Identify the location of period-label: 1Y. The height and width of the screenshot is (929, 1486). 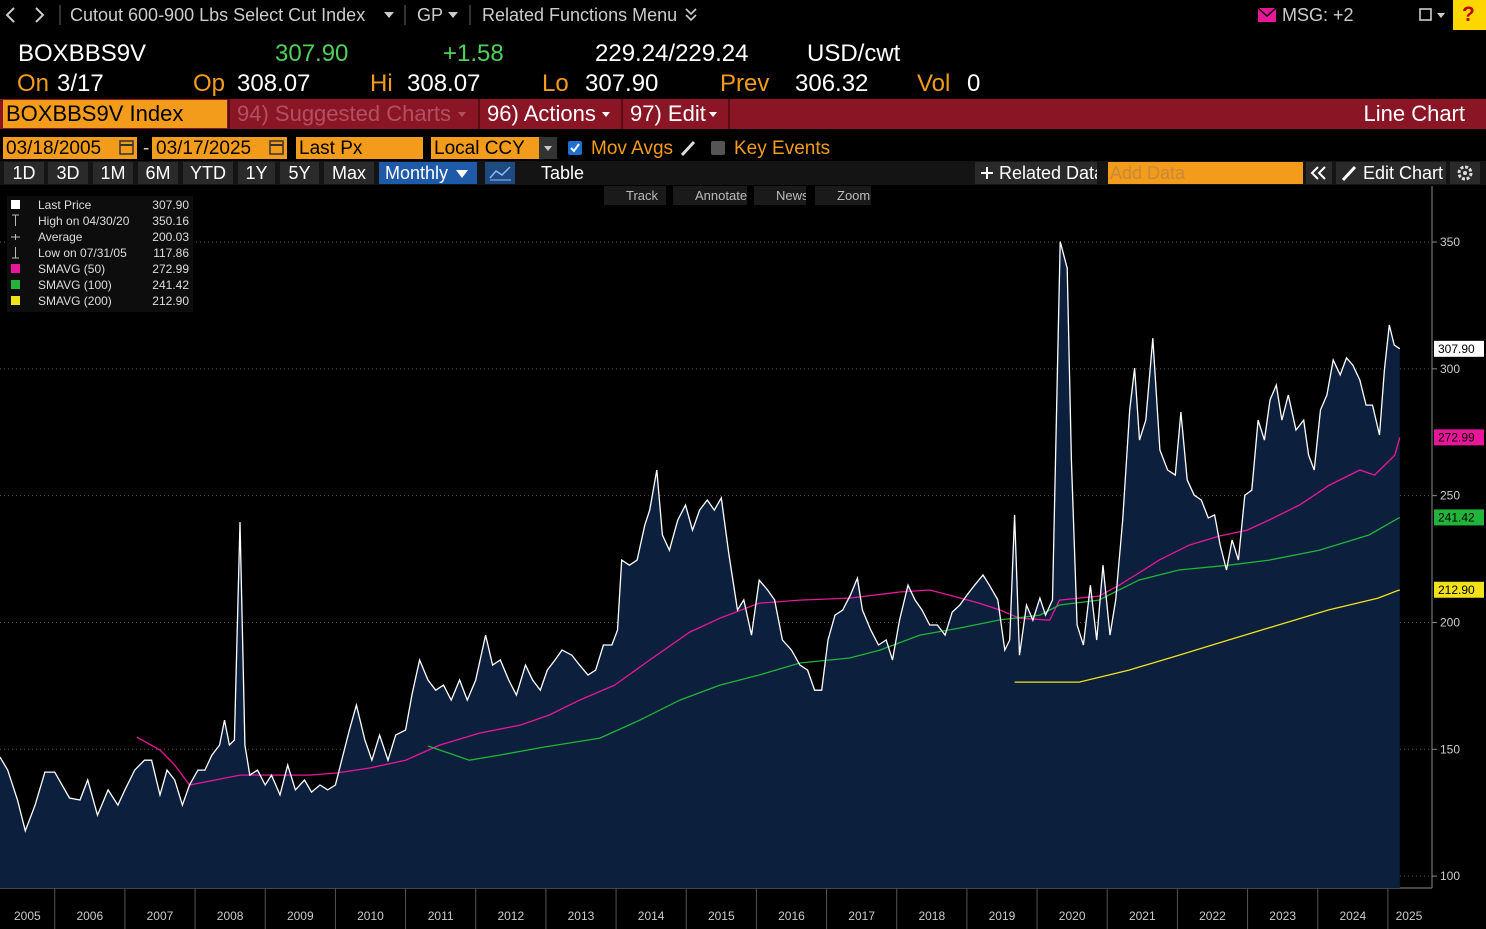
(256, 173).